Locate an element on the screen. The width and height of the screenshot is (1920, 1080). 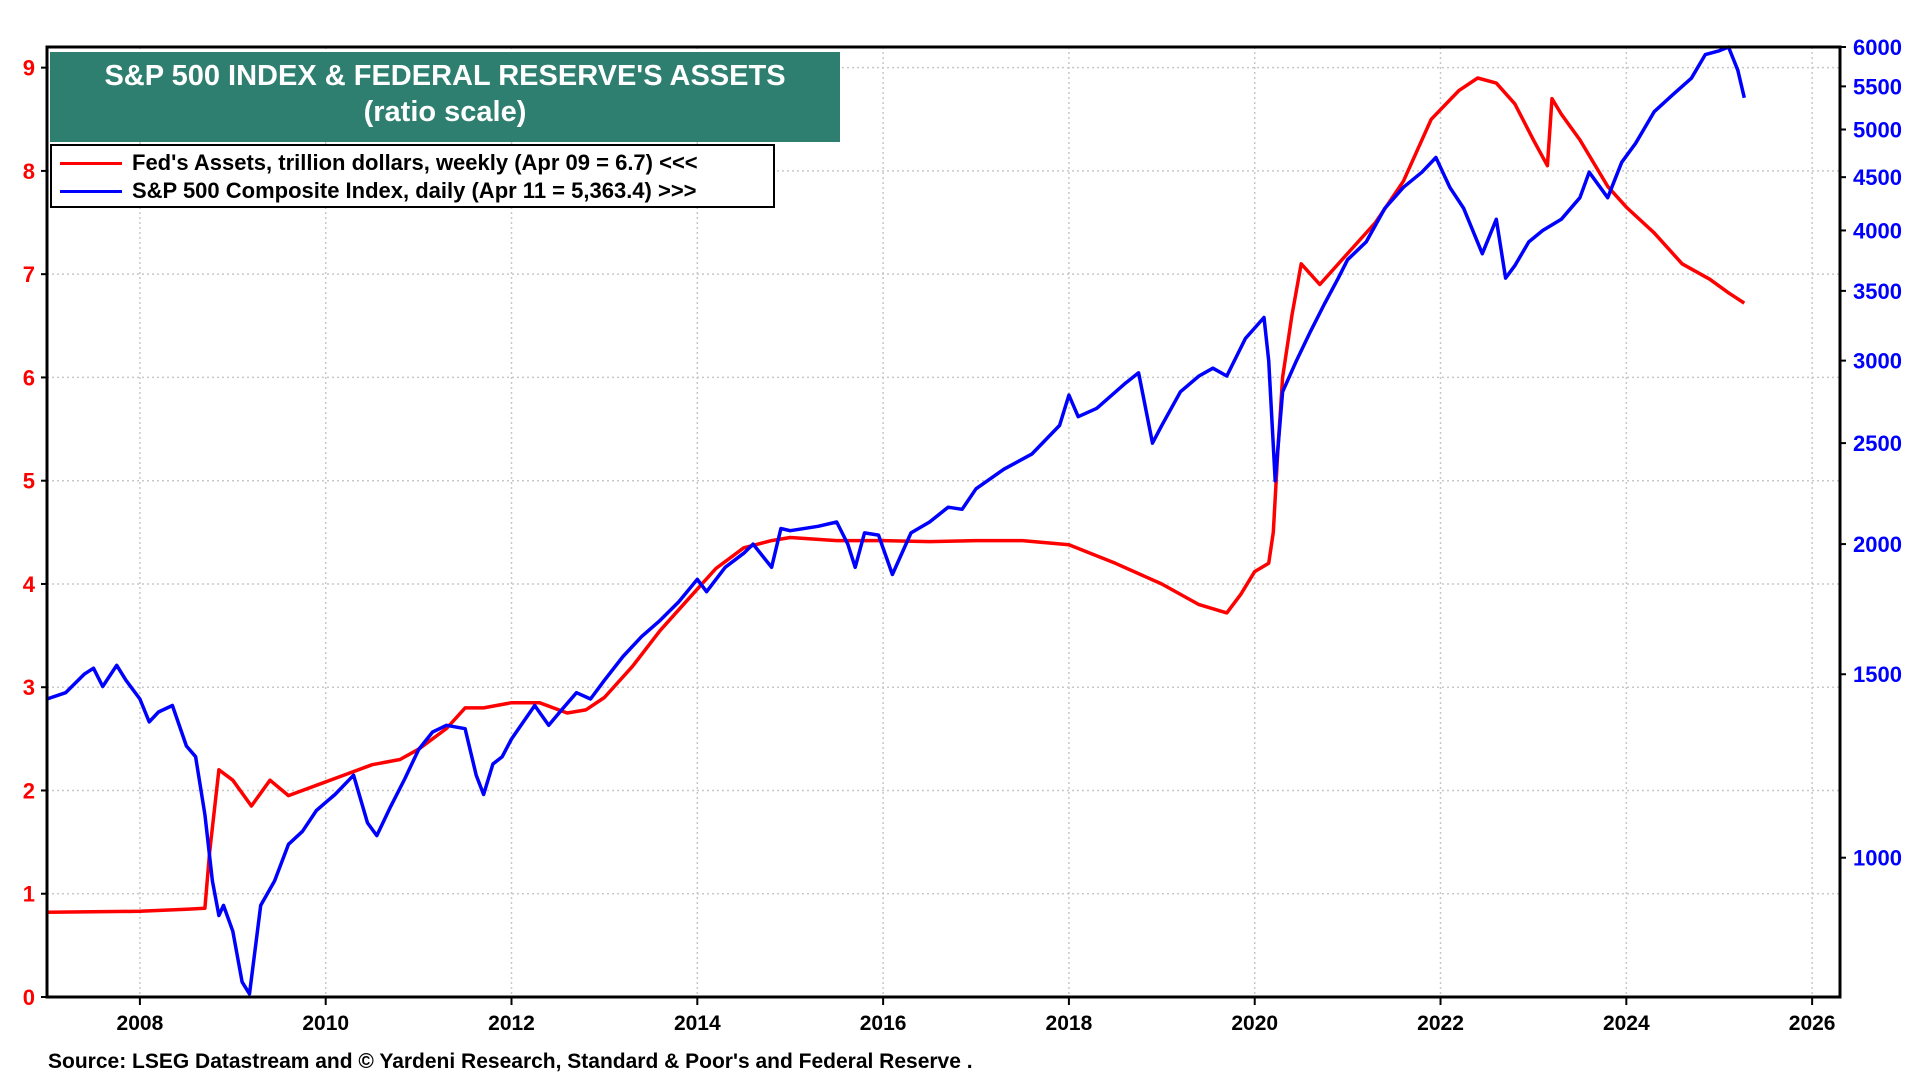
right-tick-label: 3500 is located at coordinates (1877, 291).